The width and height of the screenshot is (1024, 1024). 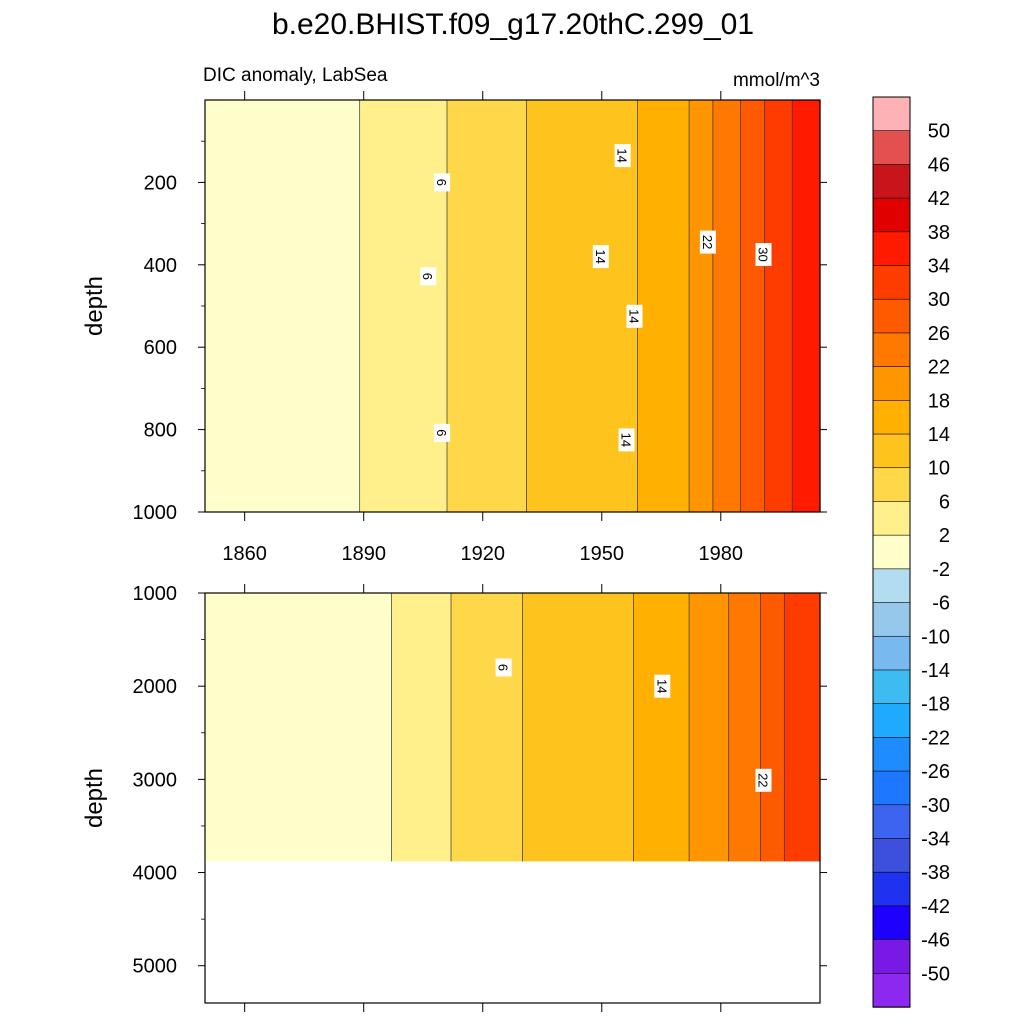 What do you see at coordinates (363, 554) in the screenshot?
I see `x-tick-label: 1890` at bounding box center [363, 554].